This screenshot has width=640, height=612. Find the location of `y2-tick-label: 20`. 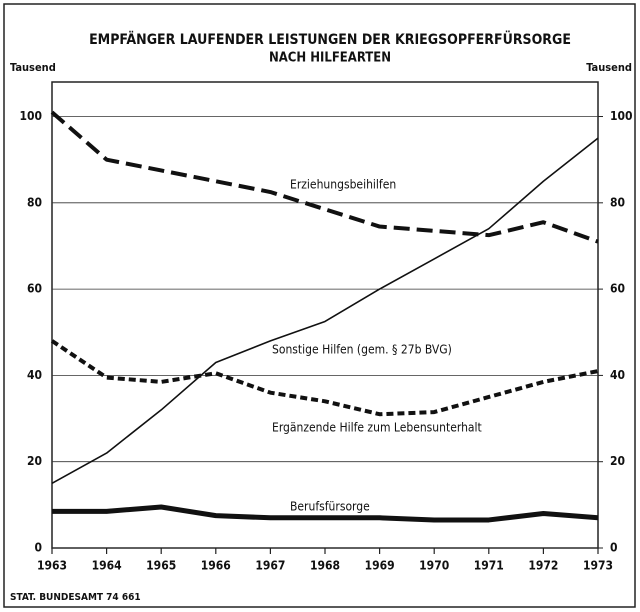

y2-tick-label: 20 is located at coordinates (617, 461).